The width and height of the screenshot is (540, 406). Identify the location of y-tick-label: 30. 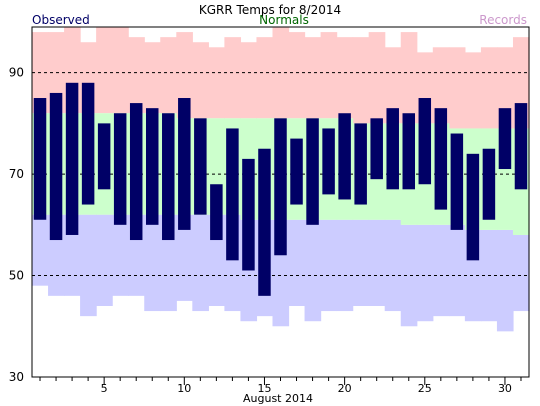
(16, 377).